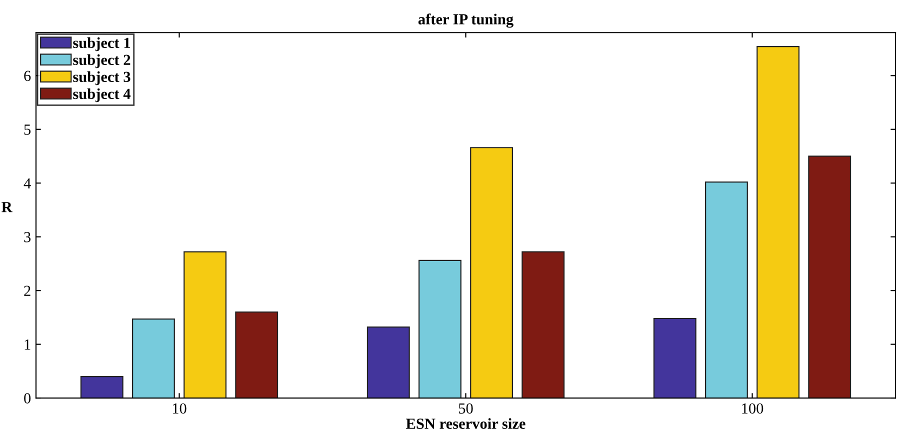 The image size is (900, 435). What do you see at coordinates (27, 129) in the screenshot?
I see `y-tick-label: 5` at bounding box center [27, 129].